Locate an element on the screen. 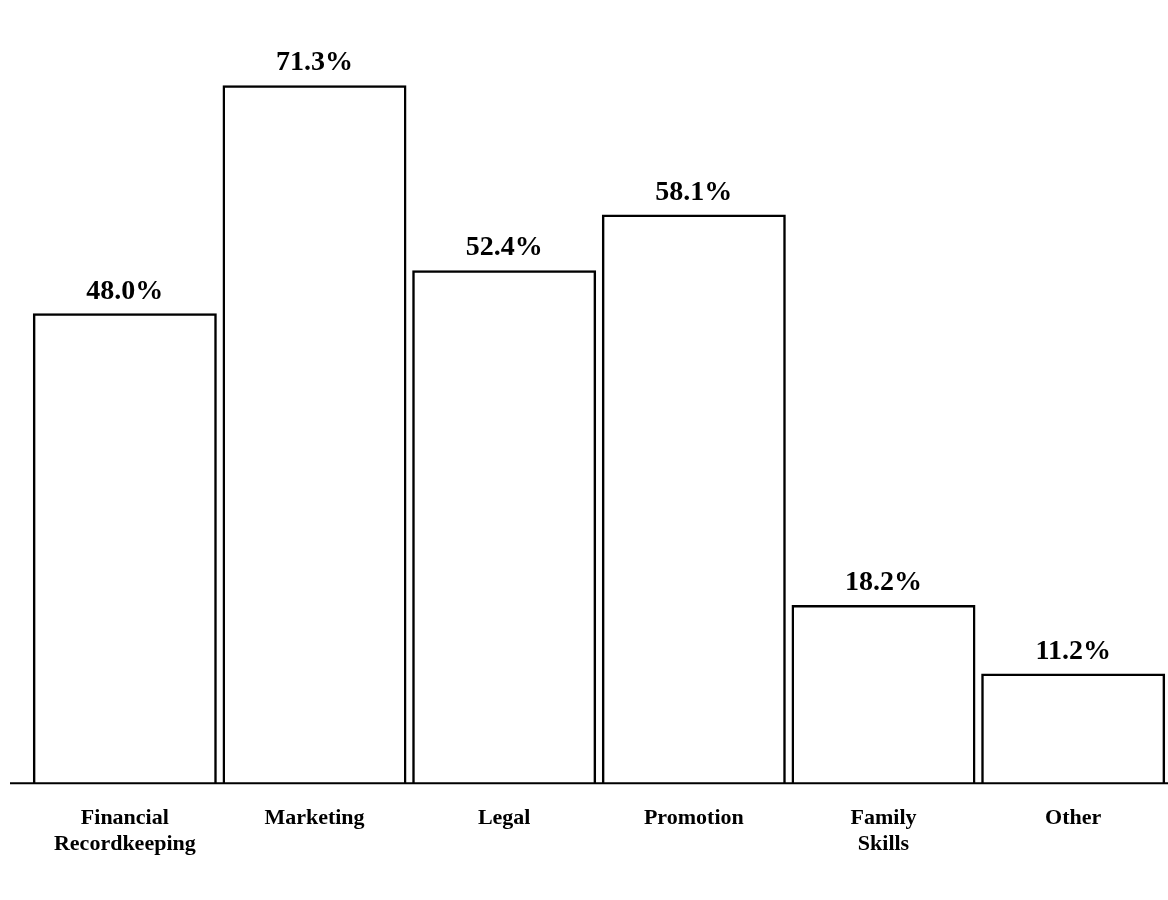  data-label: 58.1% is located at coordinates (694, 190).